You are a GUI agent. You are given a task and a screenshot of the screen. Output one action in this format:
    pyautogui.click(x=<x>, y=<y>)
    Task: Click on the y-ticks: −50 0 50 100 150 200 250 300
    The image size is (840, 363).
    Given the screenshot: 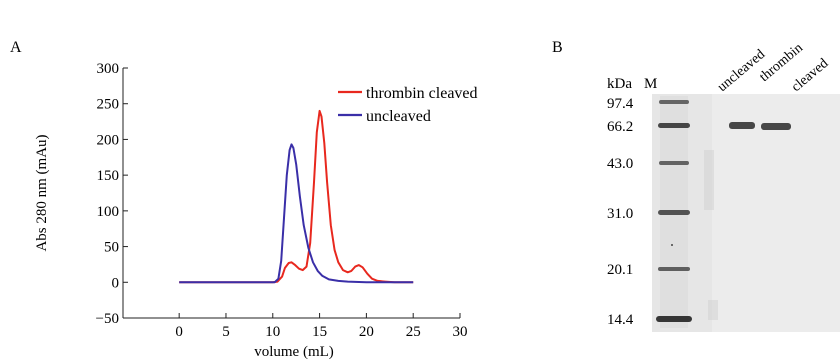 What is the action you would take?
    pyautogui.click(x=112, y=194)
    